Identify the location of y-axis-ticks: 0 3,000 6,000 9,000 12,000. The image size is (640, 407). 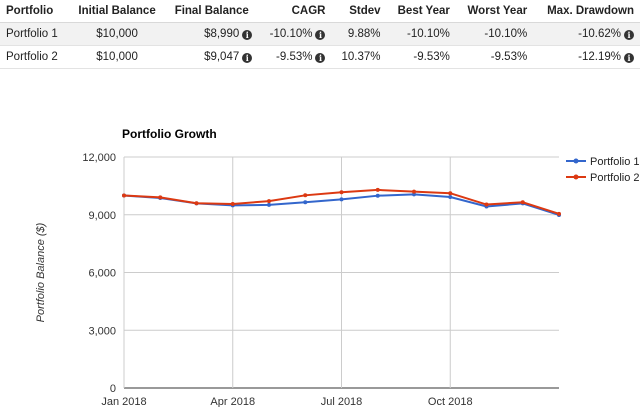
(99, 273).